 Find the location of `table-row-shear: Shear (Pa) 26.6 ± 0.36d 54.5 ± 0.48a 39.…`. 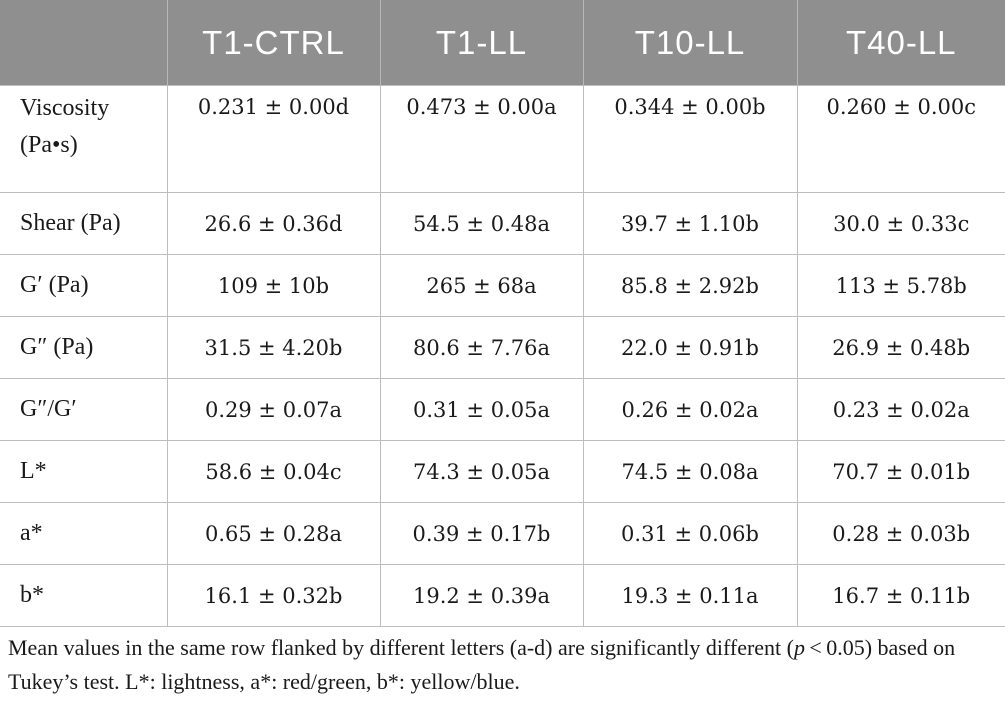

table-row-shear: Shear (Pa) 26.6 ± 0.36d 54.5 ± 0.48a 39.… is located at coordinates (502, 223).